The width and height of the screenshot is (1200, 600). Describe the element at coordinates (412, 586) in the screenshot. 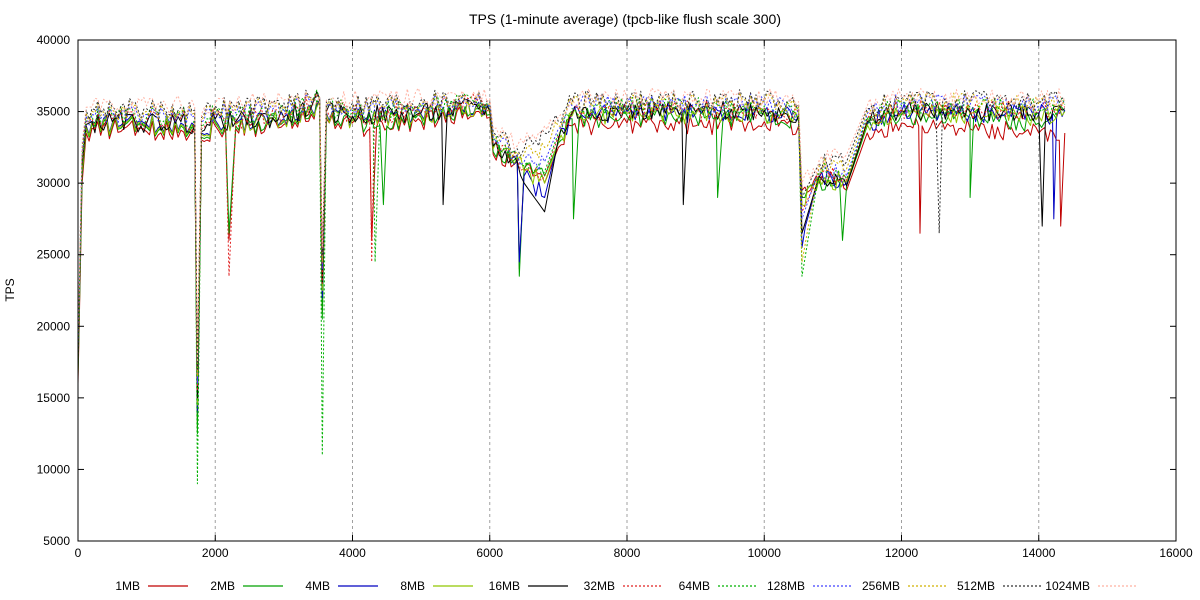

I see `legend-label: 8MB` at that location.